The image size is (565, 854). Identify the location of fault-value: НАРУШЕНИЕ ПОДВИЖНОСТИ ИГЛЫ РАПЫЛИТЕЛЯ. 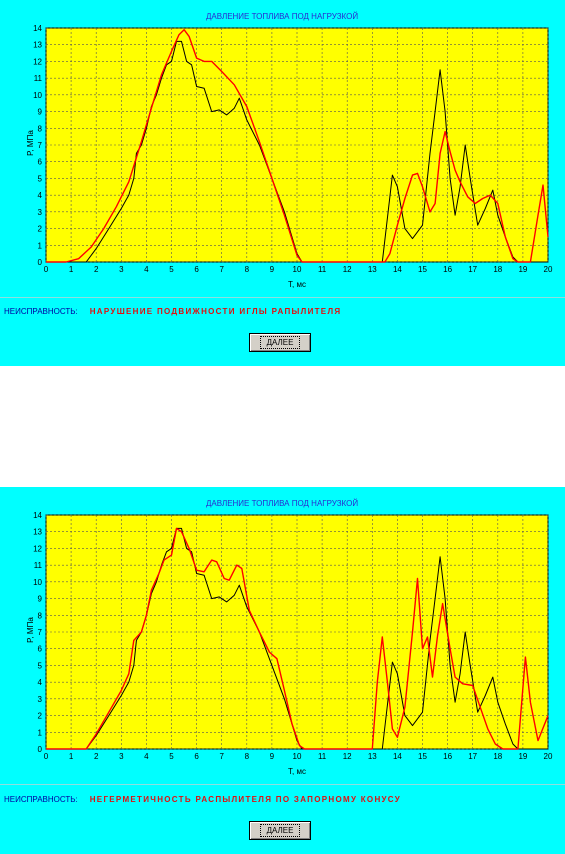
(215, 311).